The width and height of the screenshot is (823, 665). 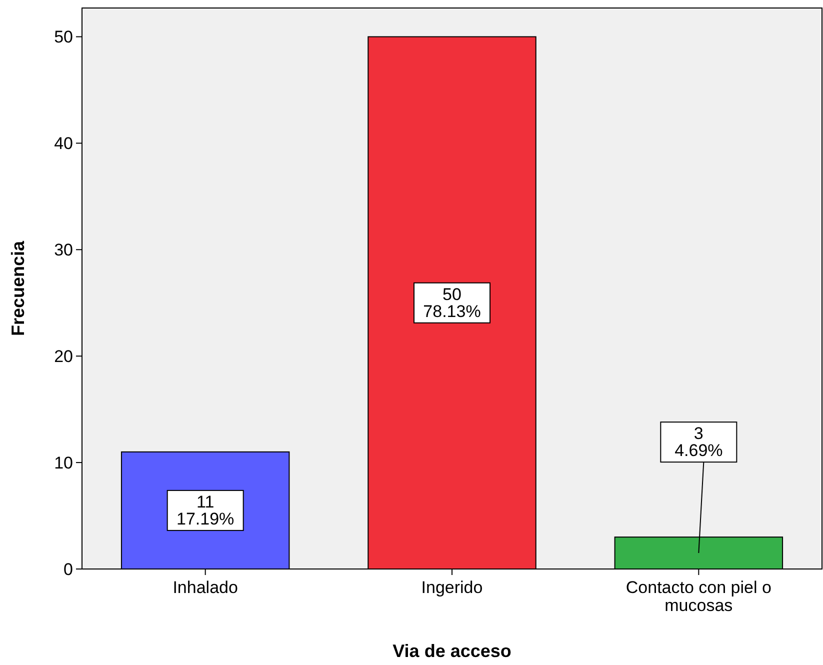 I want to click on y-tick-label: 50, so click(x=63, y=37).